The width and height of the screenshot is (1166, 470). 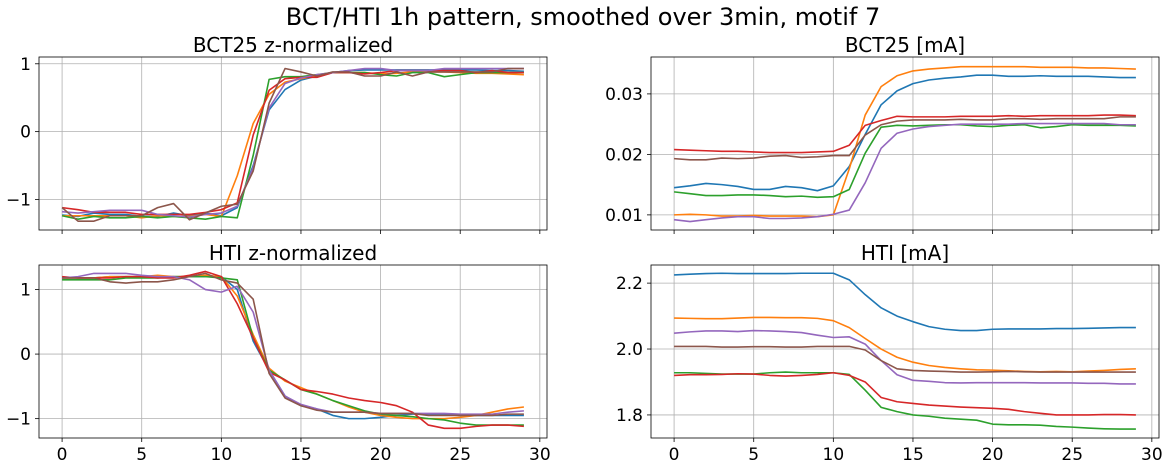 What do you see at coordinates (624, 95) in the screenshot?
I see `y-tick-label: 0.03` at bounding box center [624, 95].